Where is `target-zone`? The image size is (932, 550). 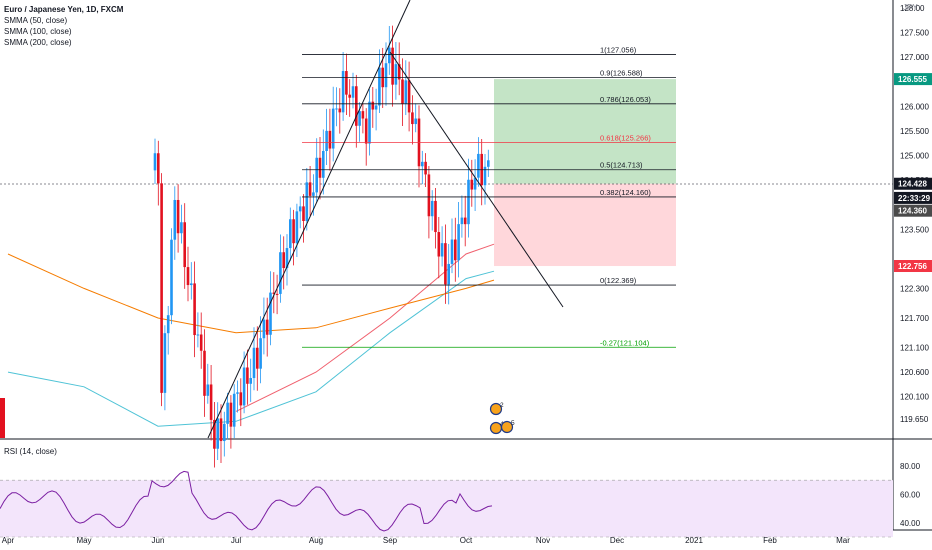
target-zone is located at coordinates (585, 131).